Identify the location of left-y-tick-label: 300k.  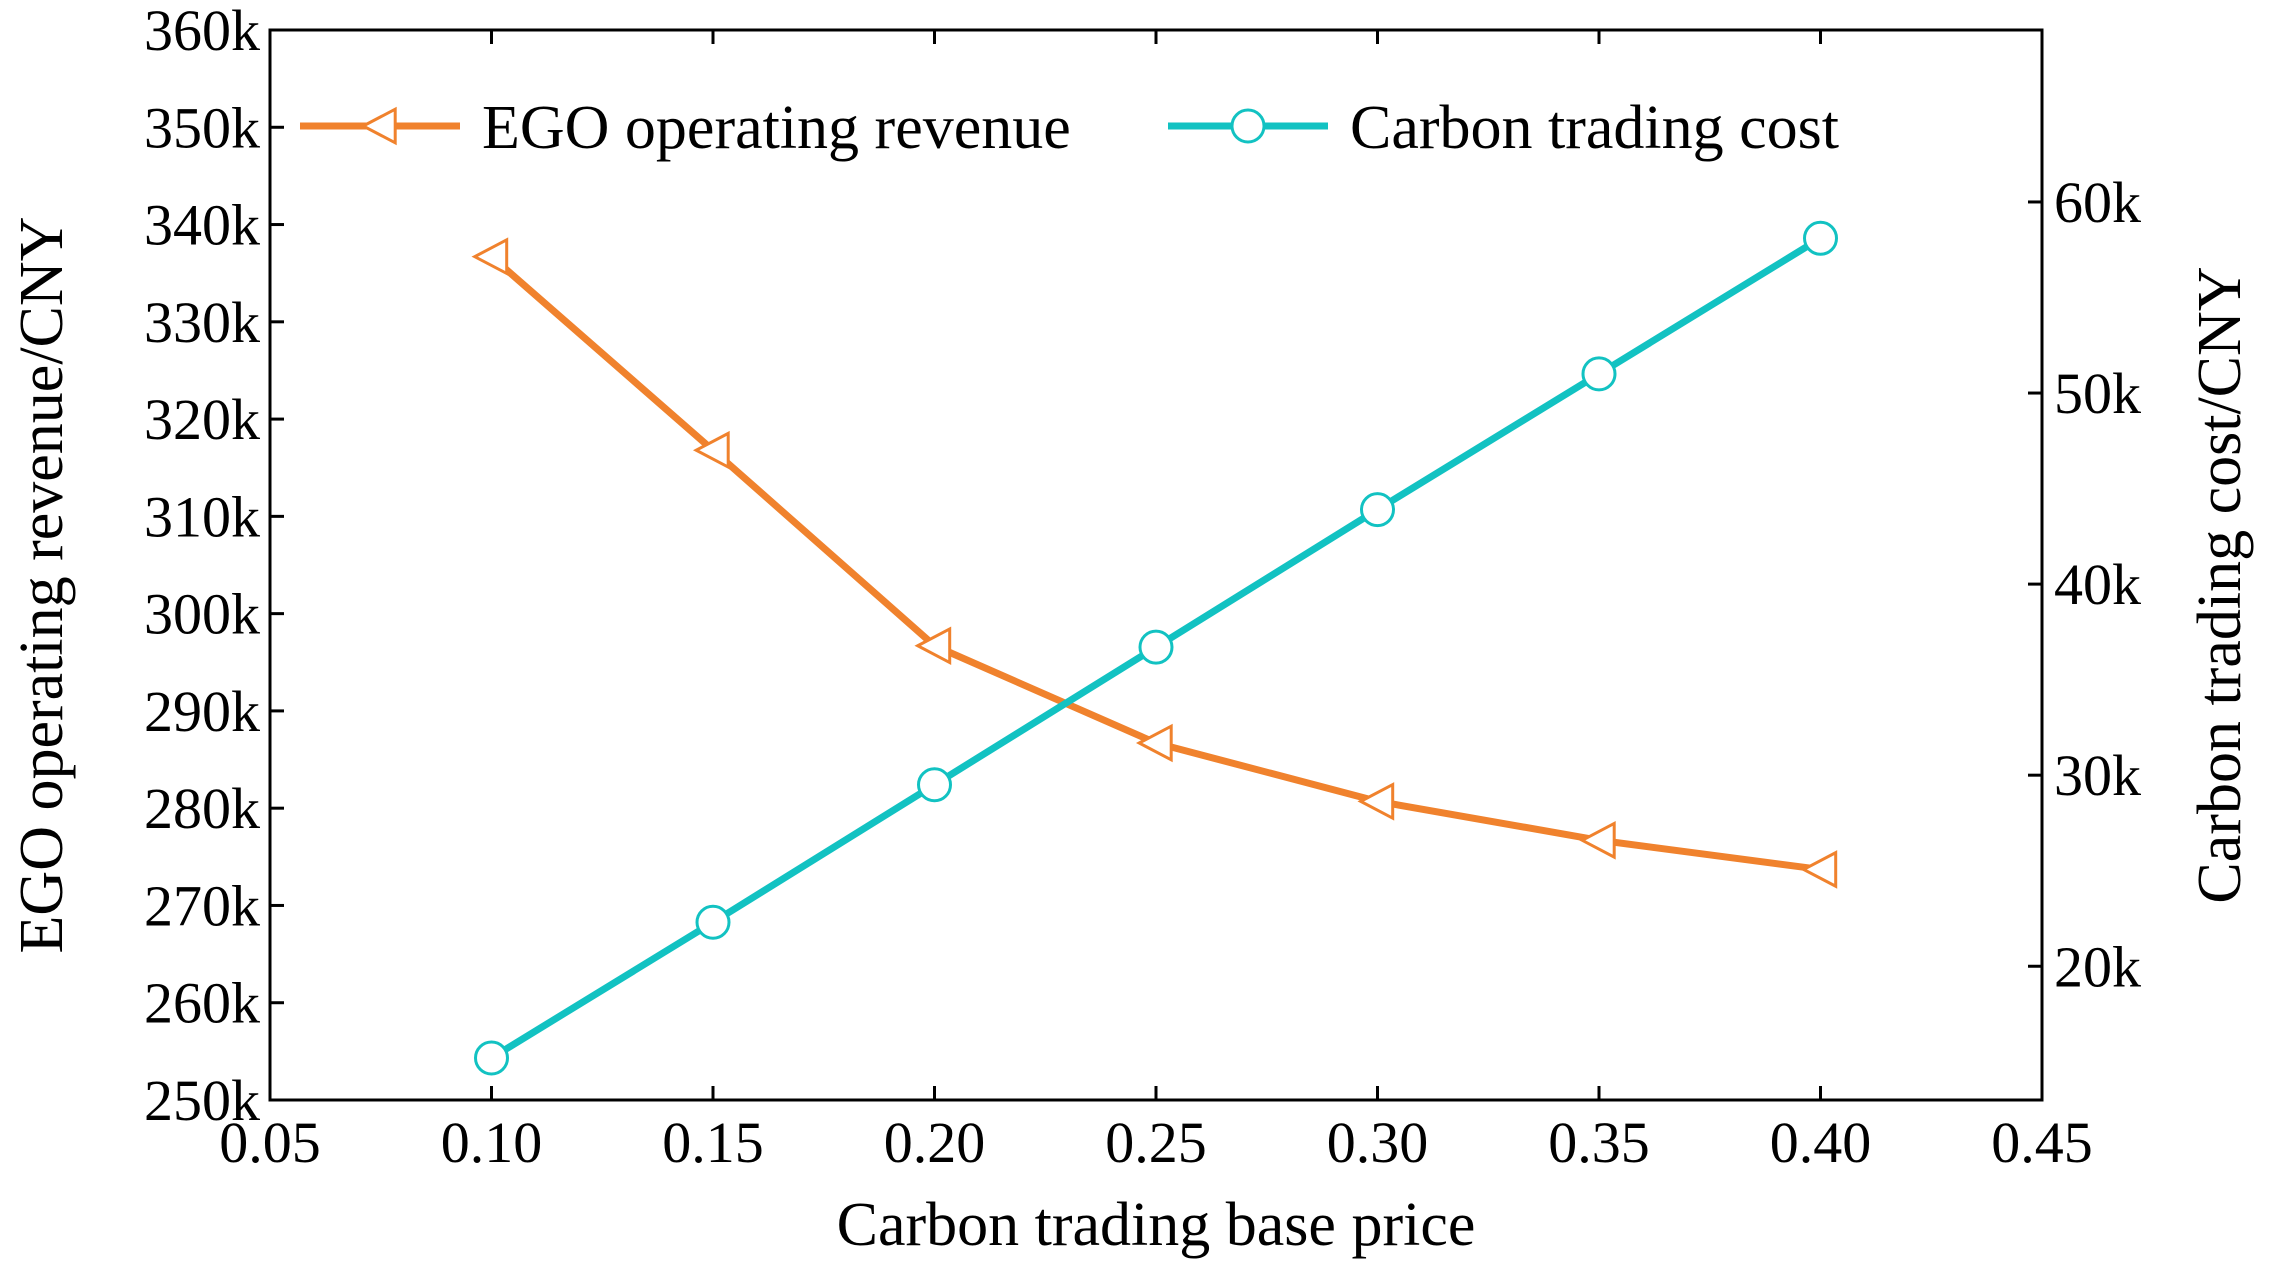
(202, 614).